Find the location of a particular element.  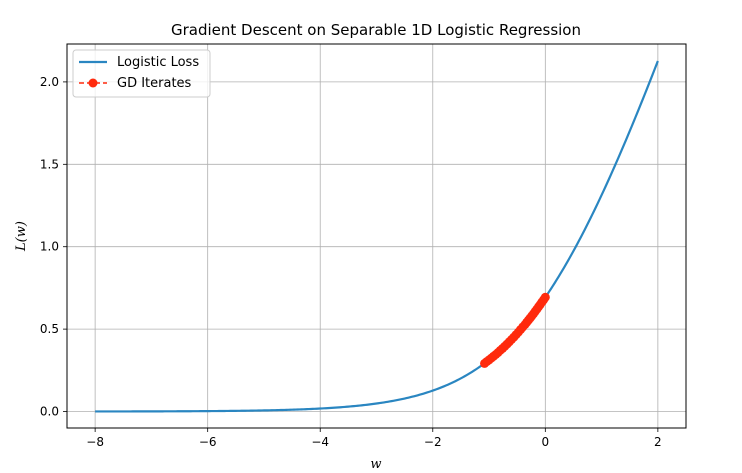

legend-box is located at coordinates (141, 73).